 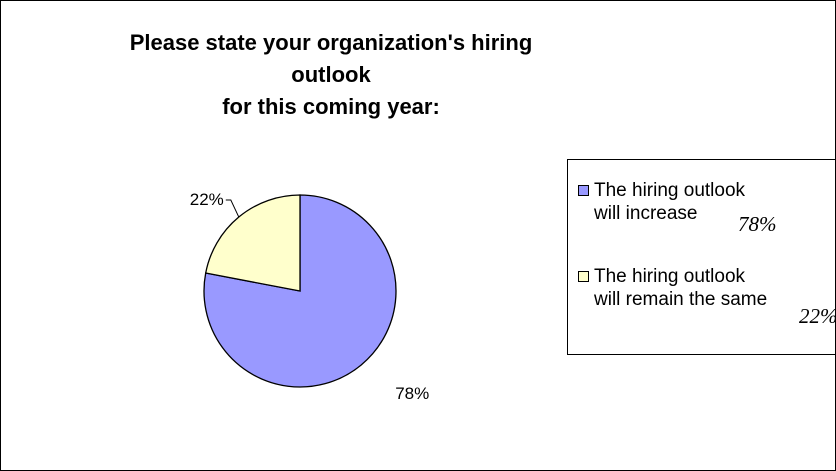 What do you see at coordinates (583, 190) in the screenshot?
I see `legend-swatch-increase` at bounding box center [583, 190].